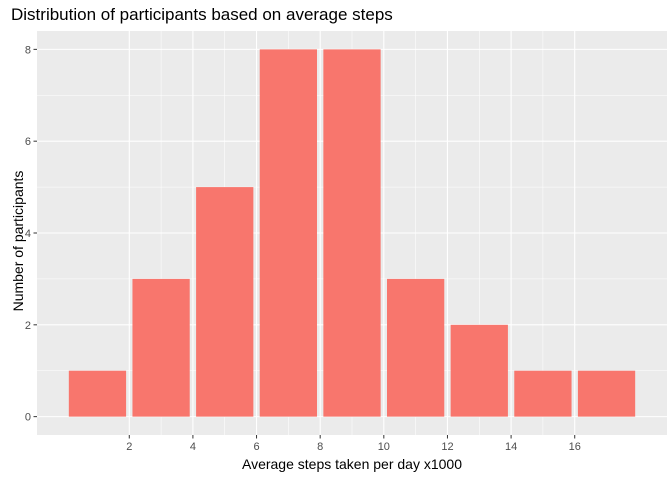 The height and width of the screenshot is (480, 672). What do you see at coordinates (256, 447) in the screenshot?
I see `x-tick-label: 6` at bounding box center [256, 447].